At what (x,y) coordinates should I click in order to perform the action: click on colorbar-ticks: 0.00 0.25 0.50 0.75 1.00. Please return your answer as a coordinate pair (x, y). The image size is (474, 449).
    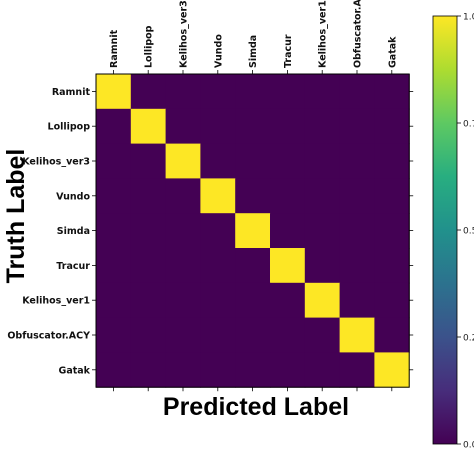
    Looking at the image, I should click on (465, 231).